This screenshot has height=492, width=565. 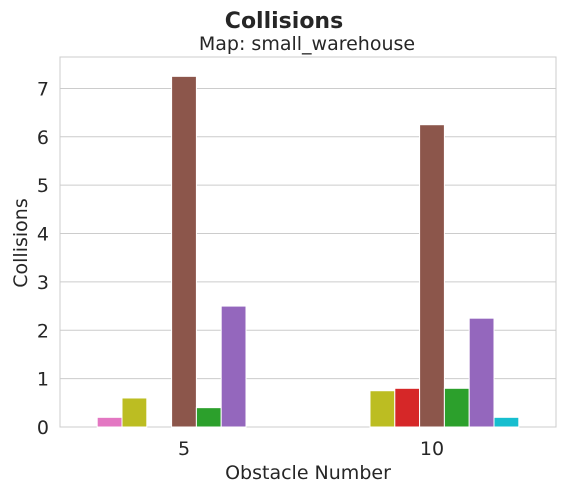 I want to click on chart-title: Collisions, so click(x=284, y=21).